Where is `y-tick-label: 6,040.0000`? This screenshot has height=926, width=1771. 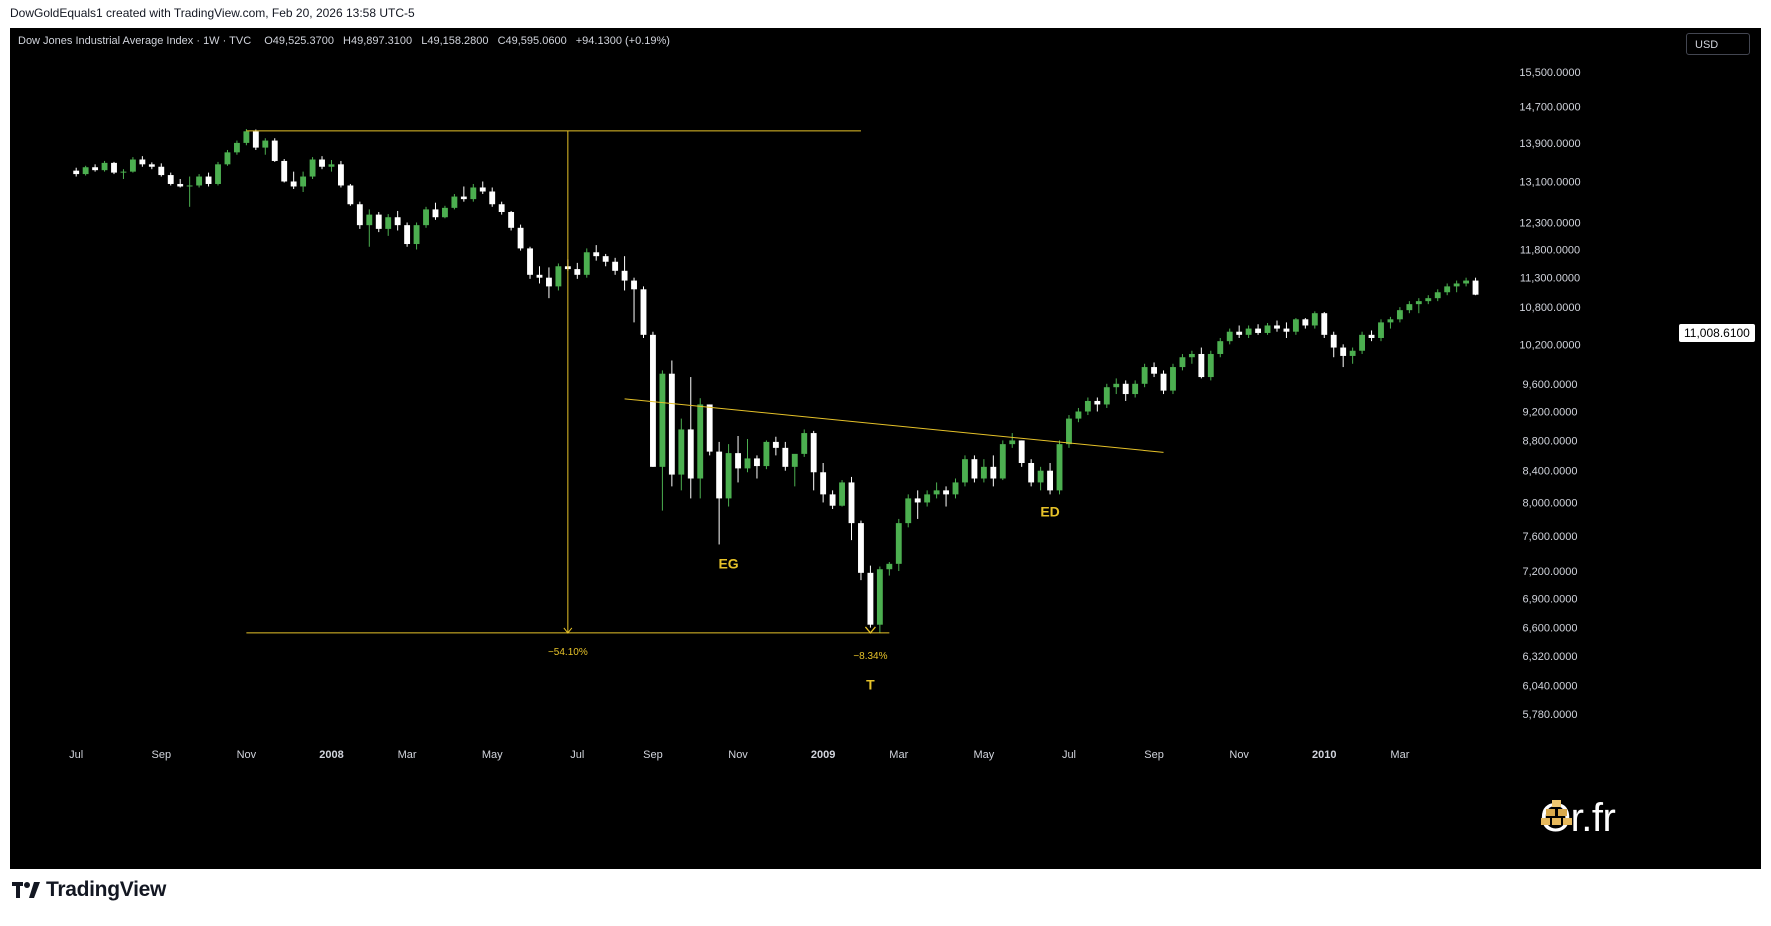
y-tick-label: 6,040.0000 is located at coordinates (1549, 686).